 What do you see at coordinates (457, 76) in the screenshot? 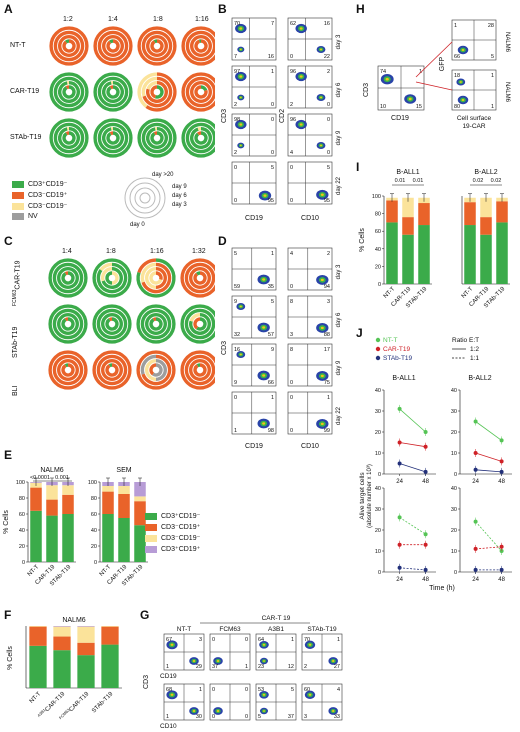
I see `quadrant-value: 18` at bounding box center [457, 76].